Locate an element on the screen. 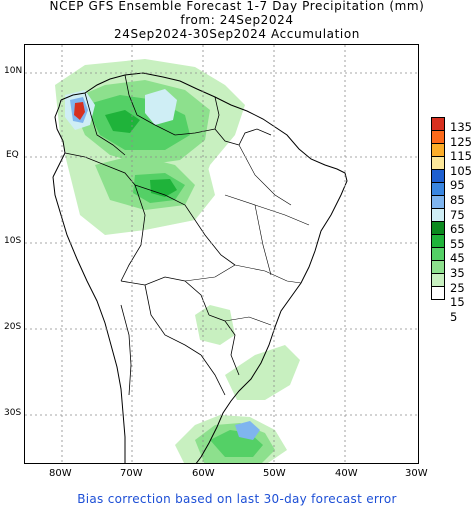 The image size is (474, 507). lat-label-30s: 30S is located at coordinates (13, 413).